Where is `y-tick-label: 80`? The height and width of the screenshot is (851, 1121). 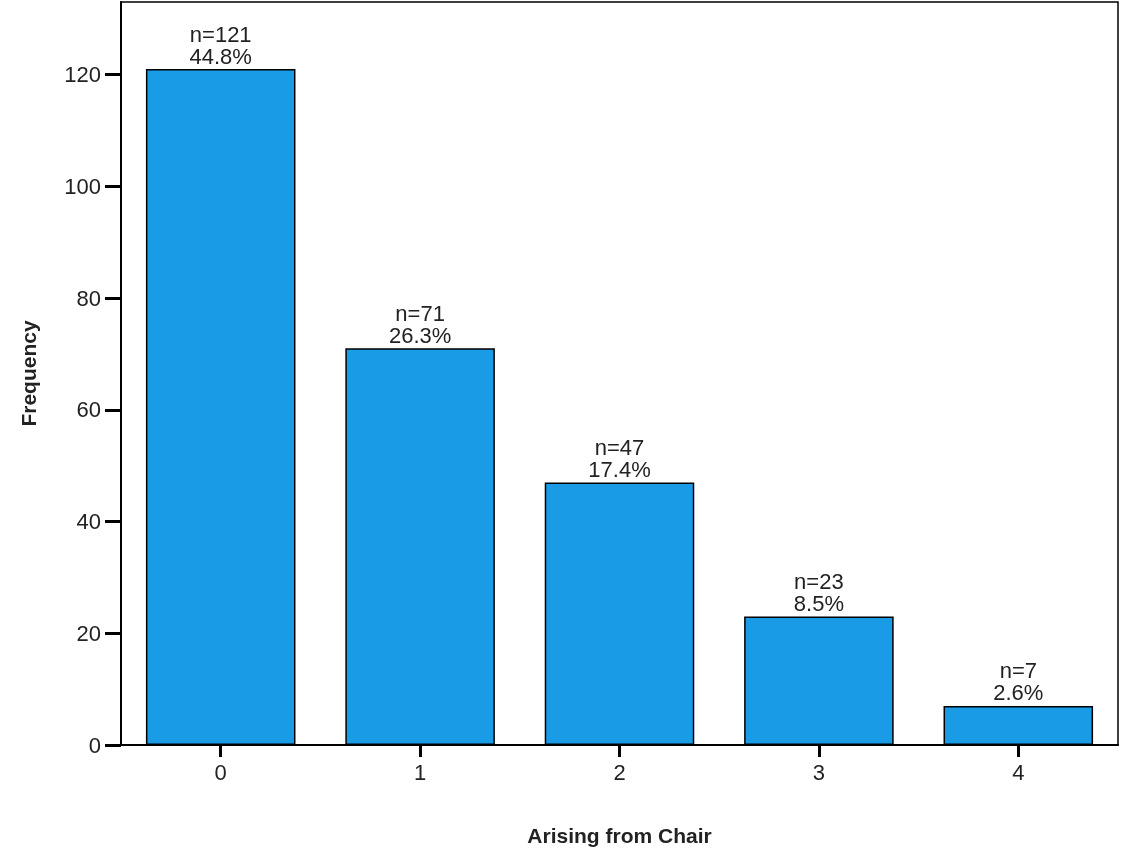
y-tick-label: 80 is located at coordinates (88, 298).